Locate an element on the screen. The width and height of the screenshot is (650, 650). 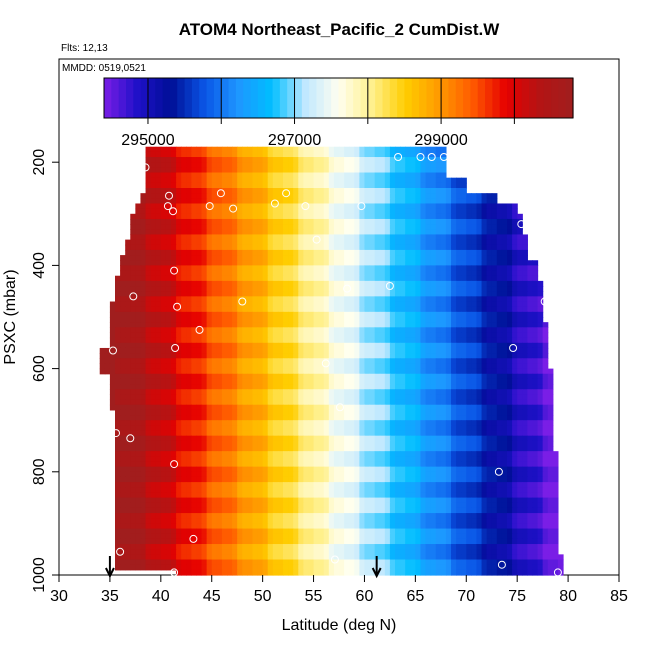
colorbar-swatch is located at coordinates (562, 98).